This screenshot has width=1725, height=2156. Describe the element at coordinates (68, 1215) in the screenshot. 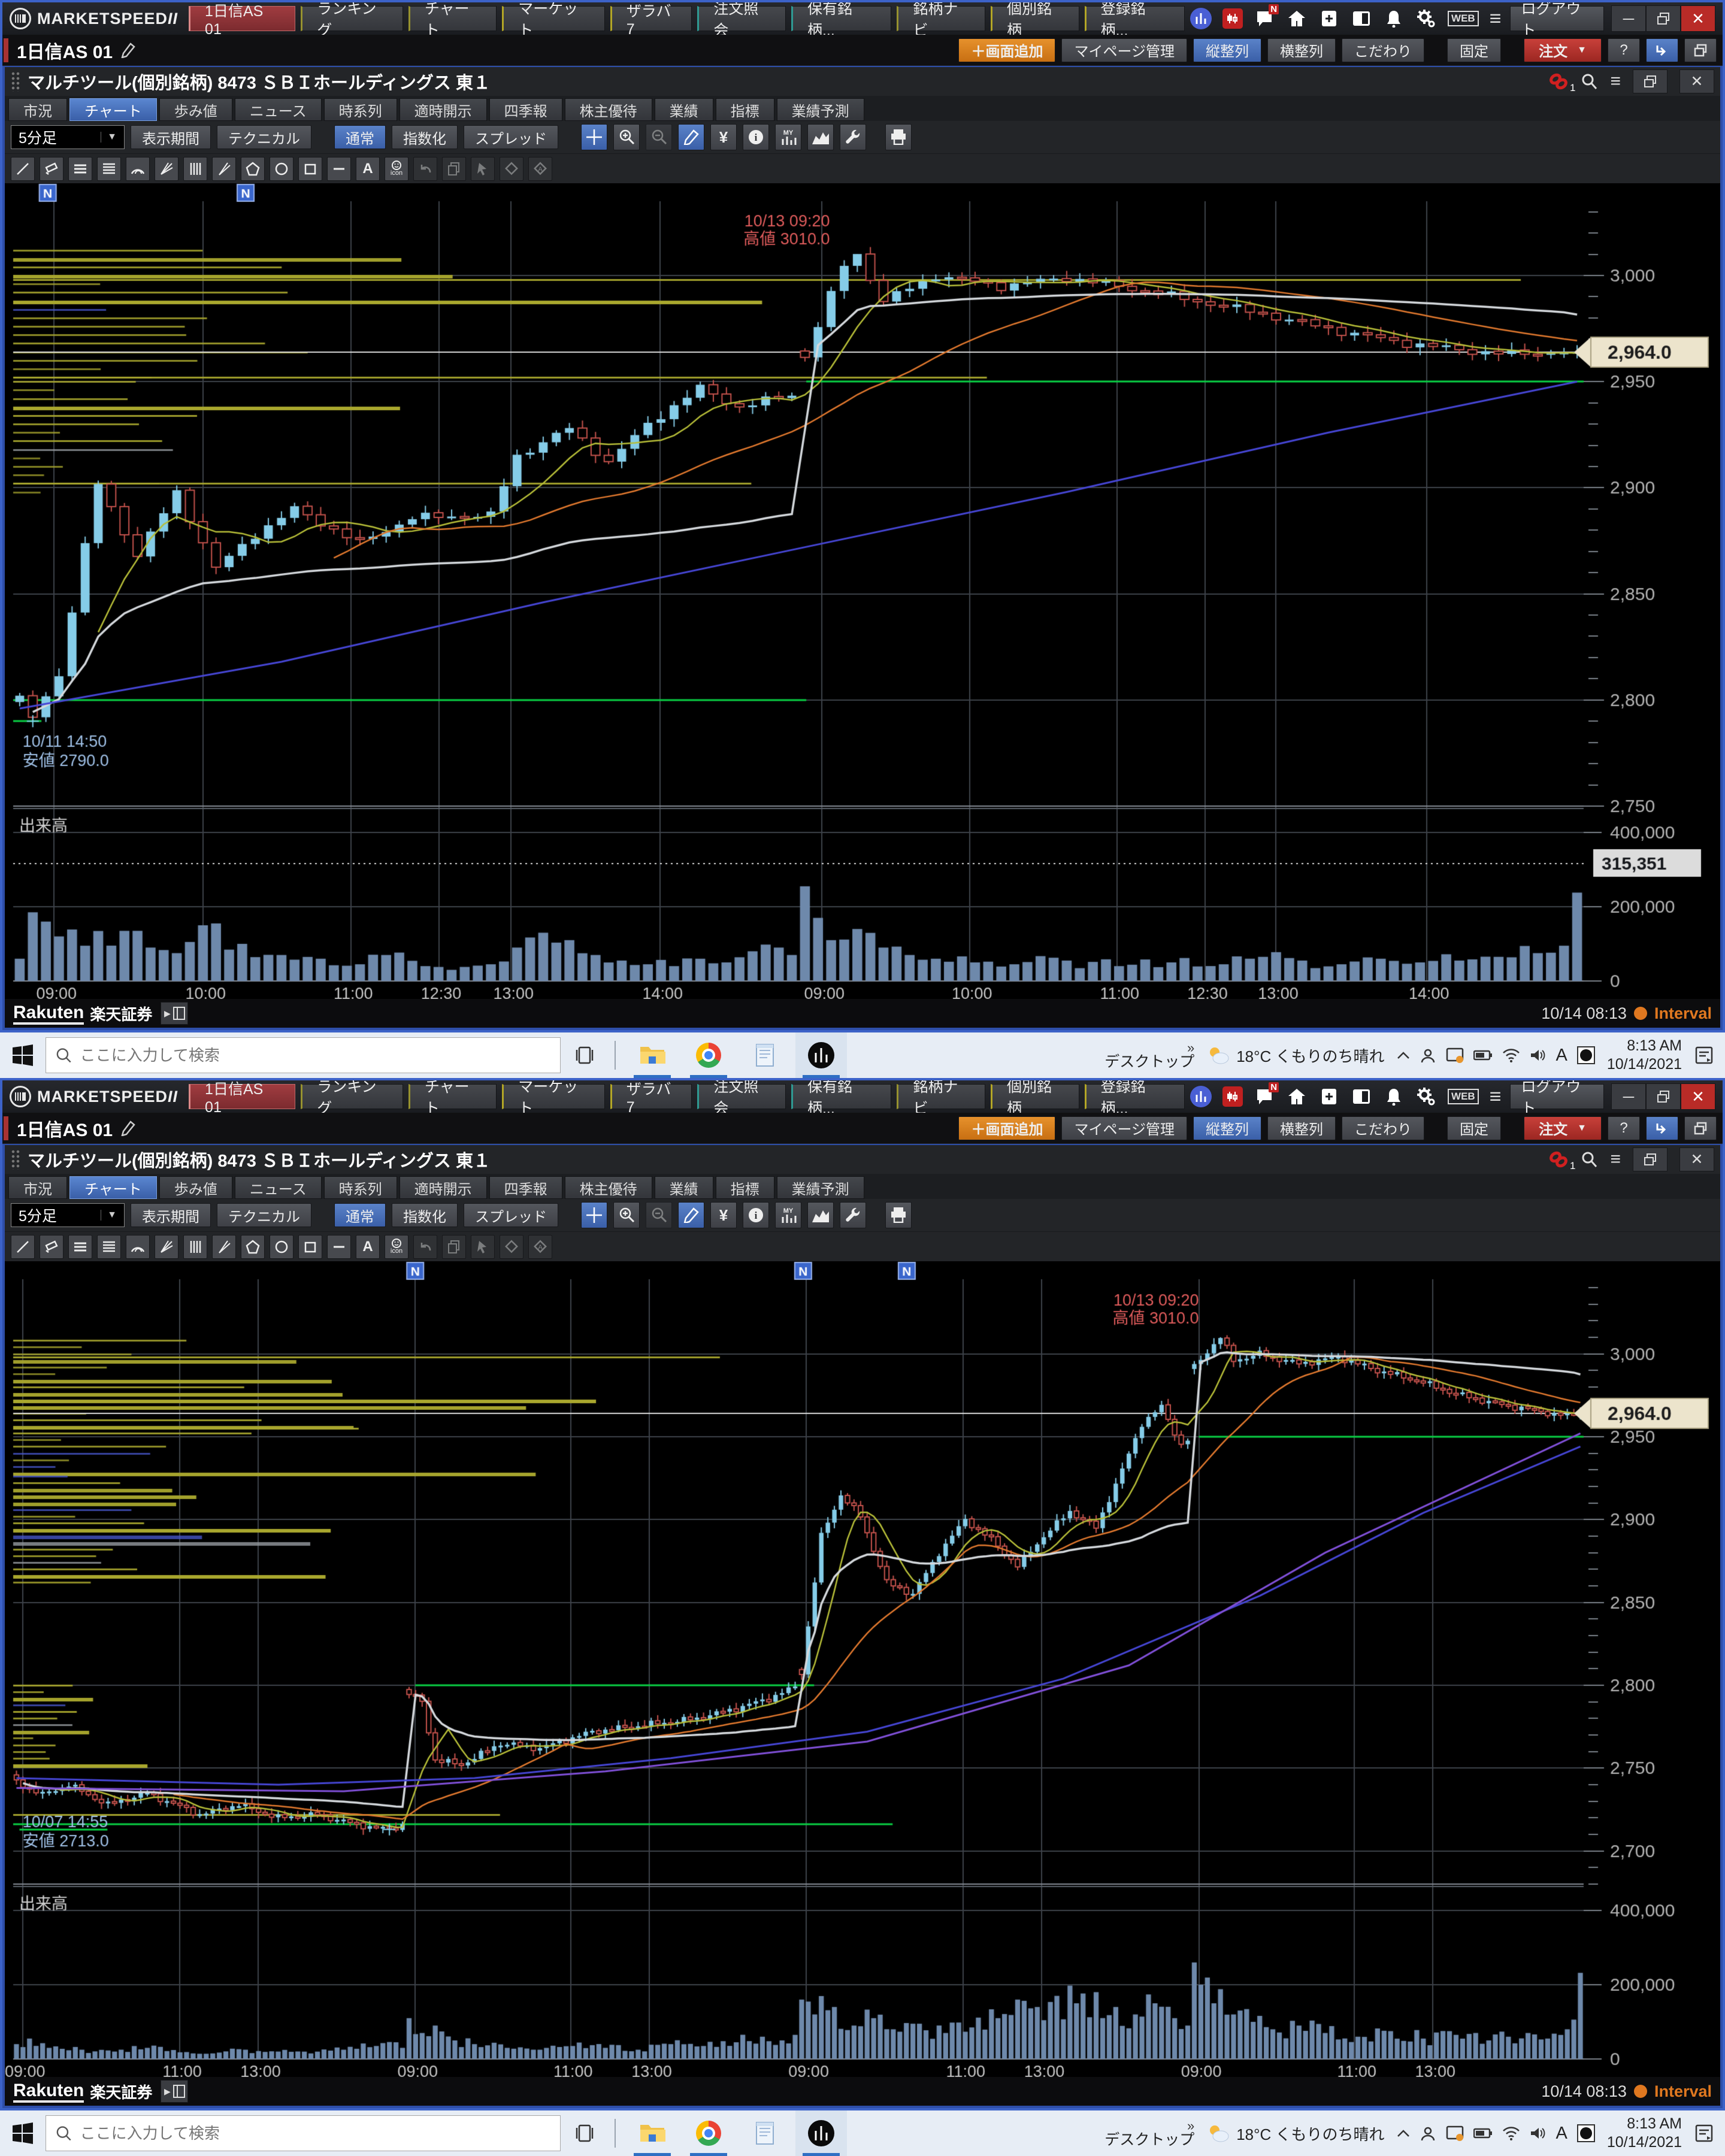

I see `period-select: 5分足 ▼` at that location.